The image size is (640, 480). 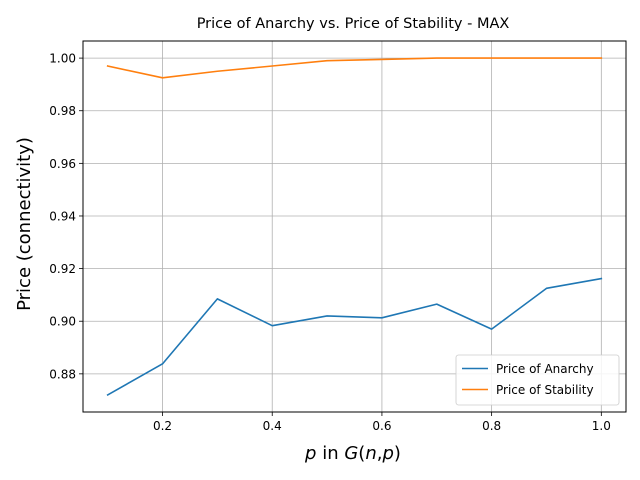 I want to click on legend: Price of Anarchy Price of Stability, so click(x=537, y=380).